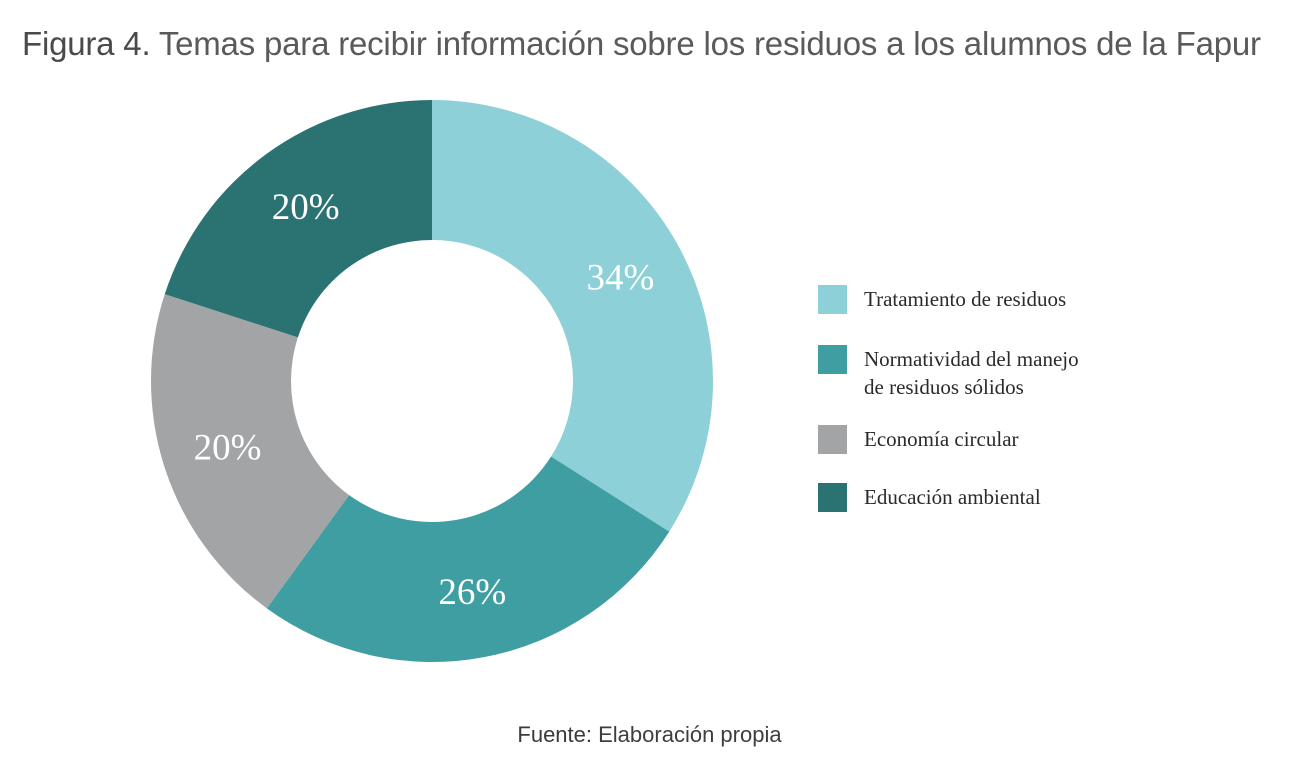  Describe the element at coordinates (306, 207) in the screenshot. I see `slice-value-educacion-ambiental: 20%` at that location.